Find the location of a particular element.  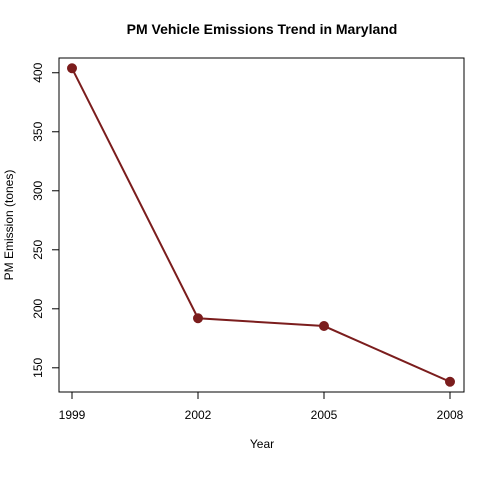

y-tick-label: 250 is located at coordinates (38, 249).